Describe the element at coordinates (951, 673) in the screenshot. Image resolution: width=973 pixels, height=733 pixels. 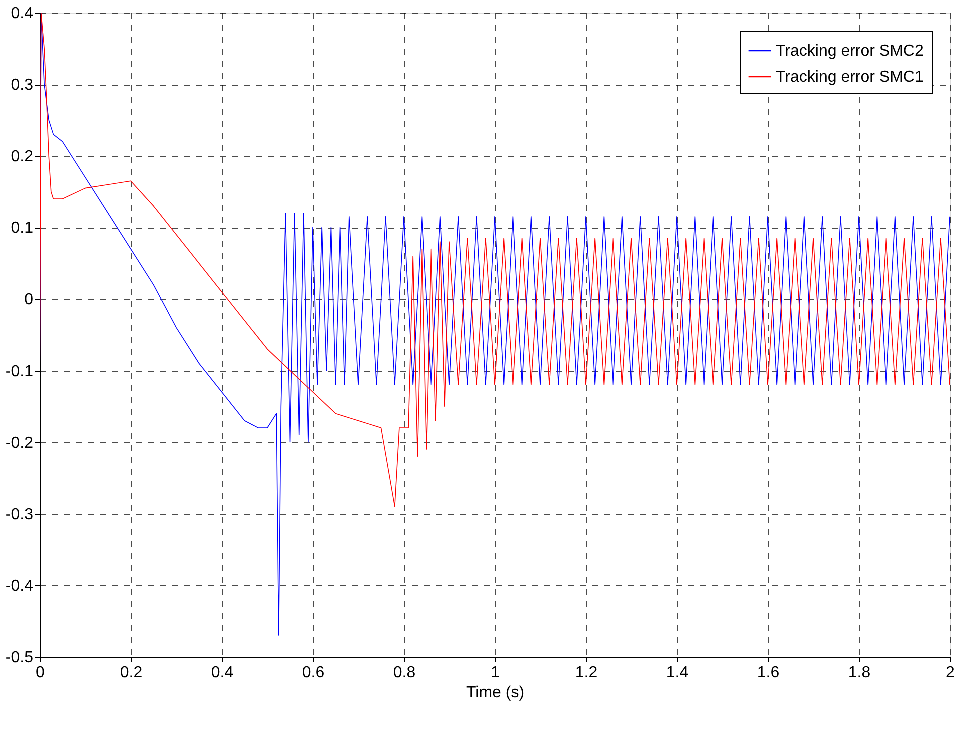
I see `x-tick-label: 2` at that location.